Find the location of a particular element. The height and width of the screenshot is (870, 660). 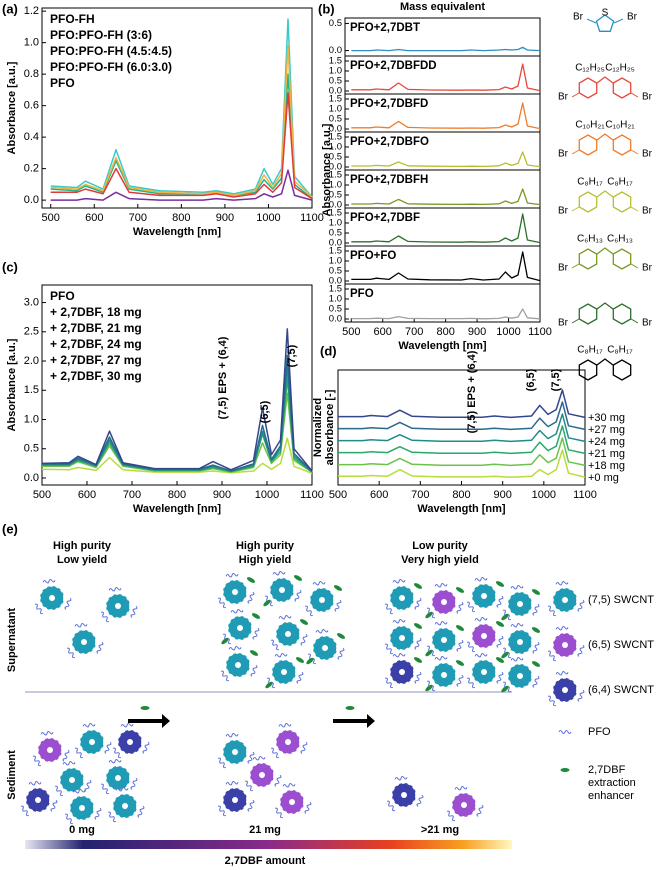

y-tick-label: 3.0 is located at coordinates (31, 302).